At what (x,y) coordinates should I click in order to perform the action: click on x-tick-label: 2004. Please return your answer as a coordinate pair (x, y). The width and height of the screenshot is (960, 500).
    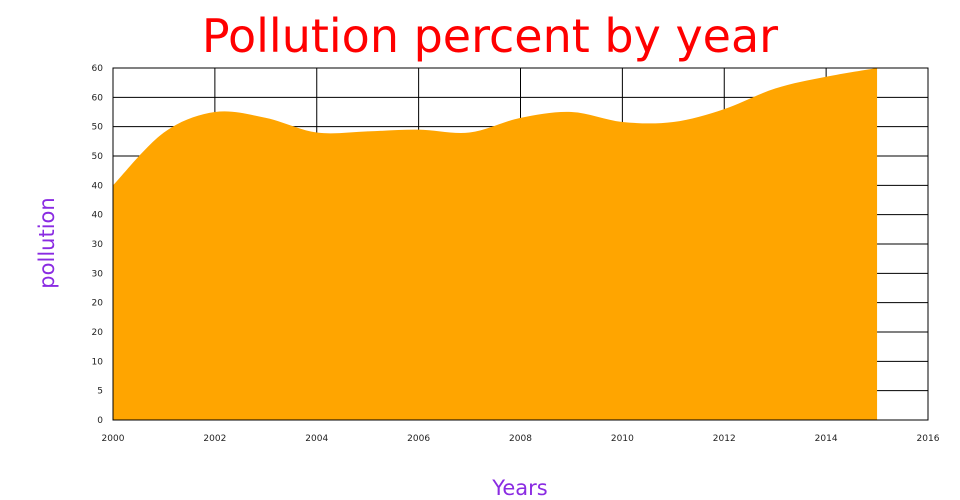
    Looking at the image, I should click on (316, 439).